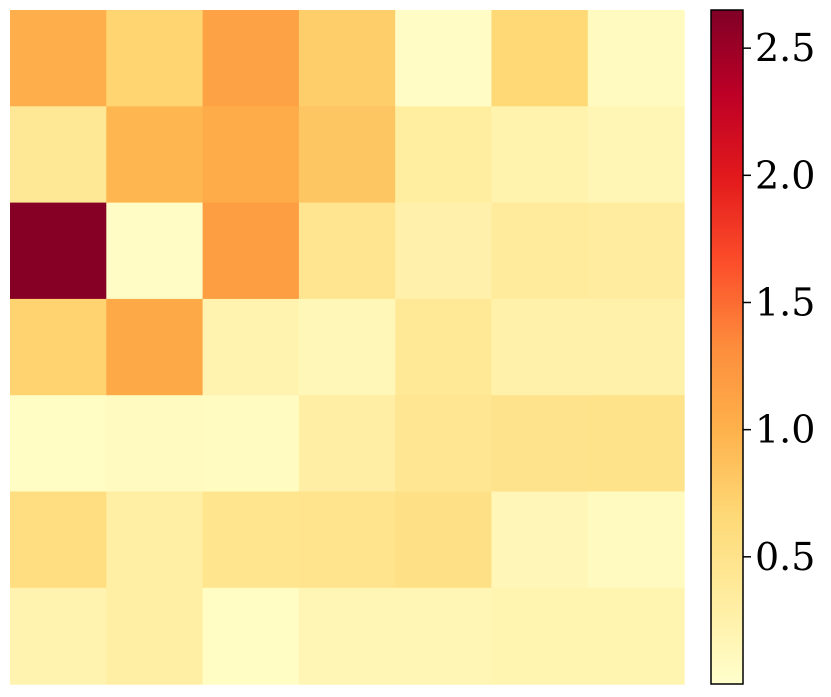  What do you see at coordinates (636, 251) in the screenshot?
I see `heatmap-cell-r2-c6` at bounding box center [636, 251].